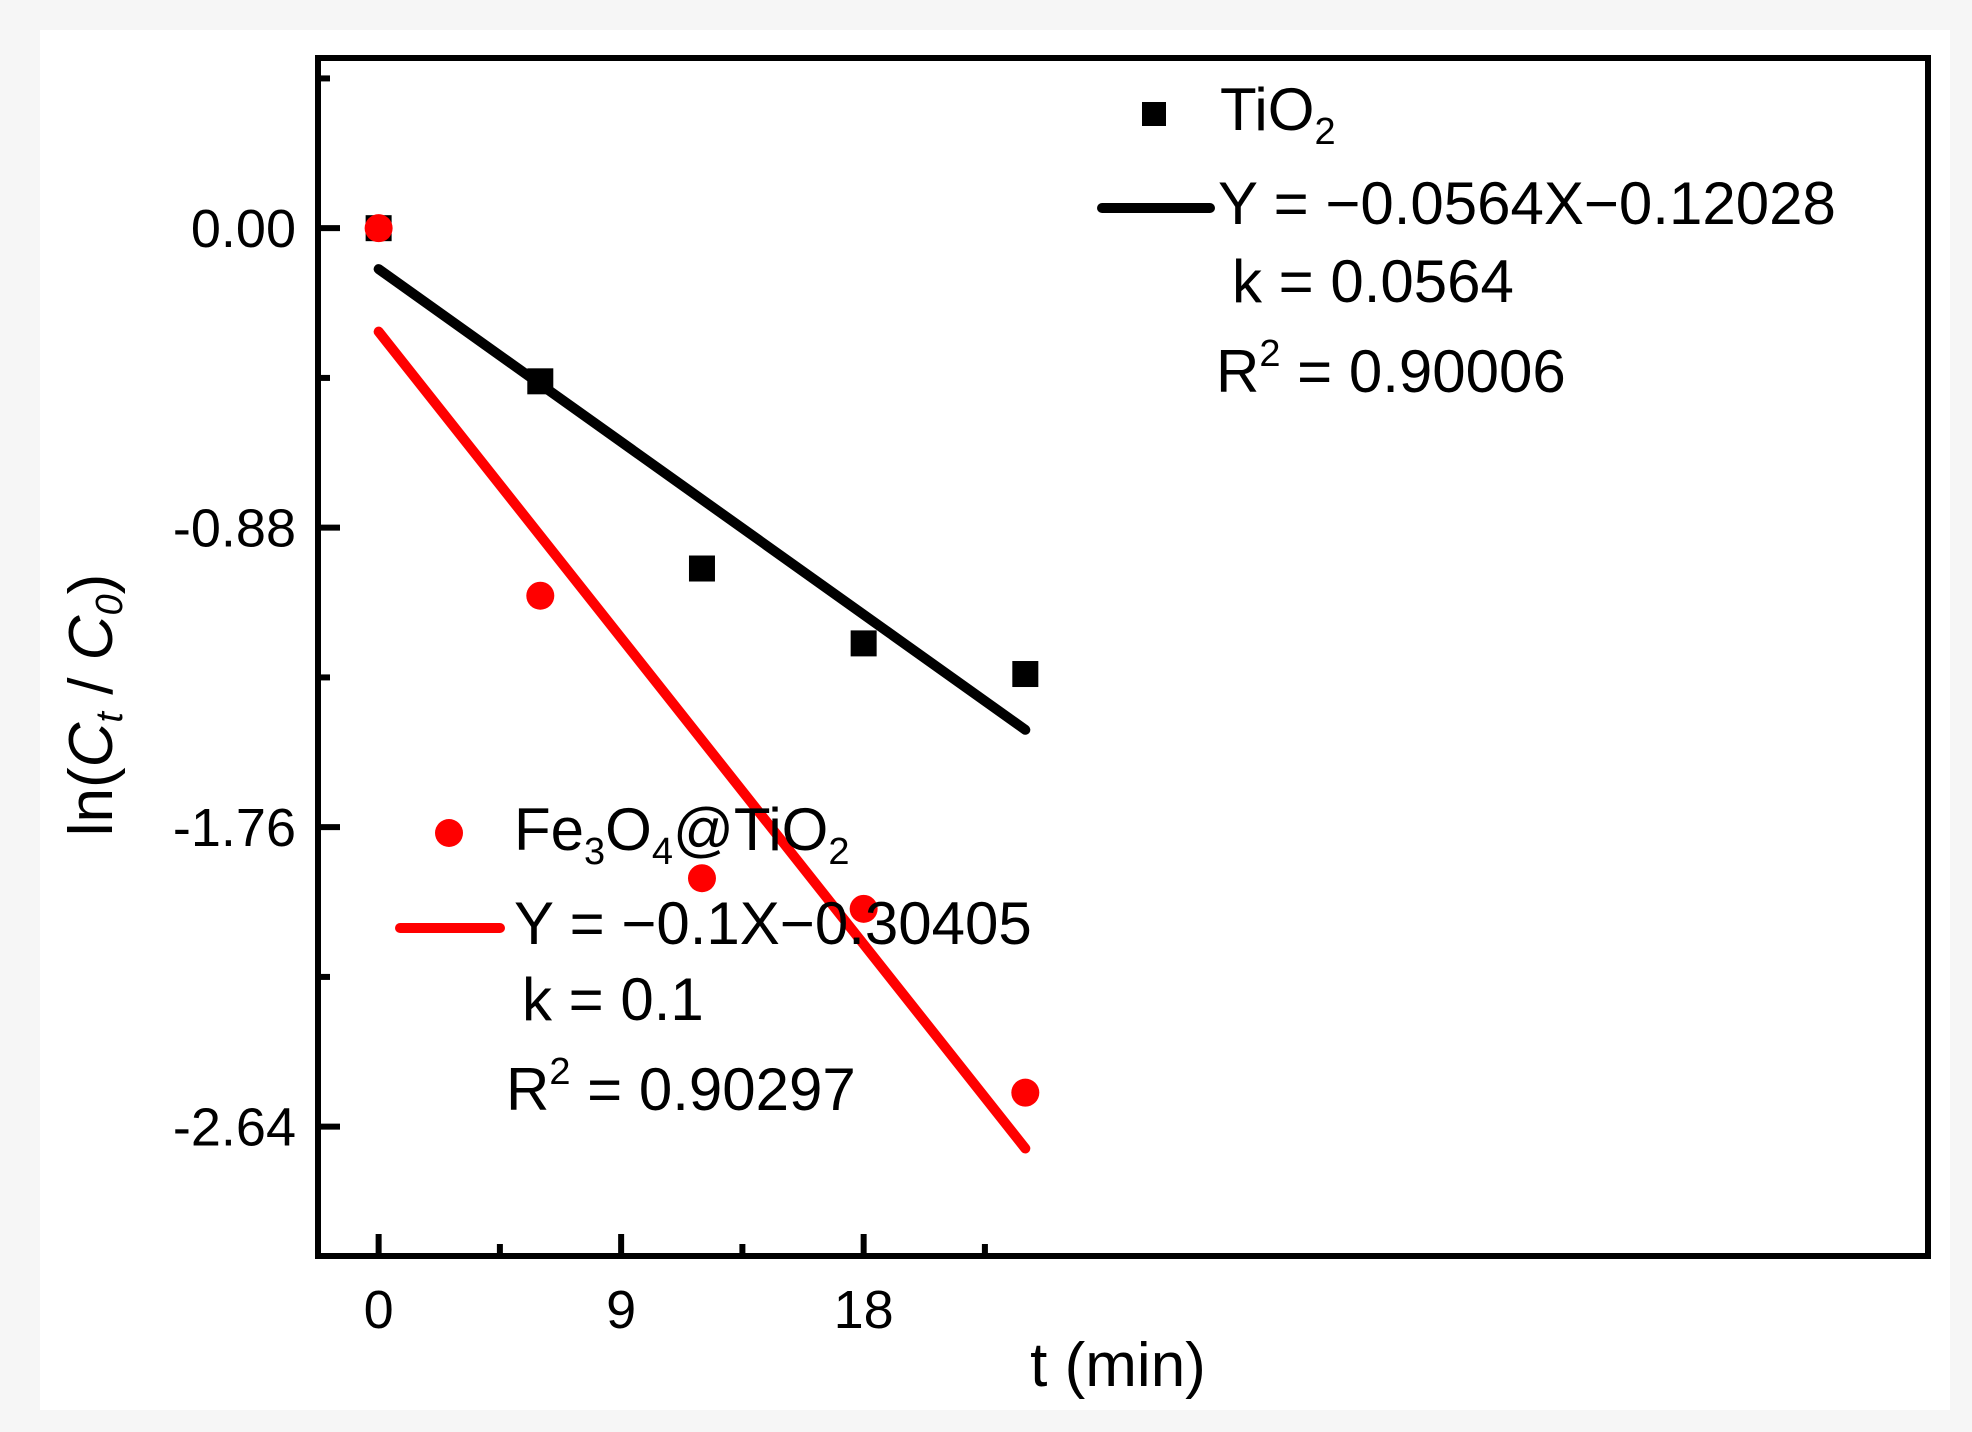  Describe the element at coordinates (549, 829) in the screenshot. I see `legend-fe3o4-label-fe: Fe` at that location.